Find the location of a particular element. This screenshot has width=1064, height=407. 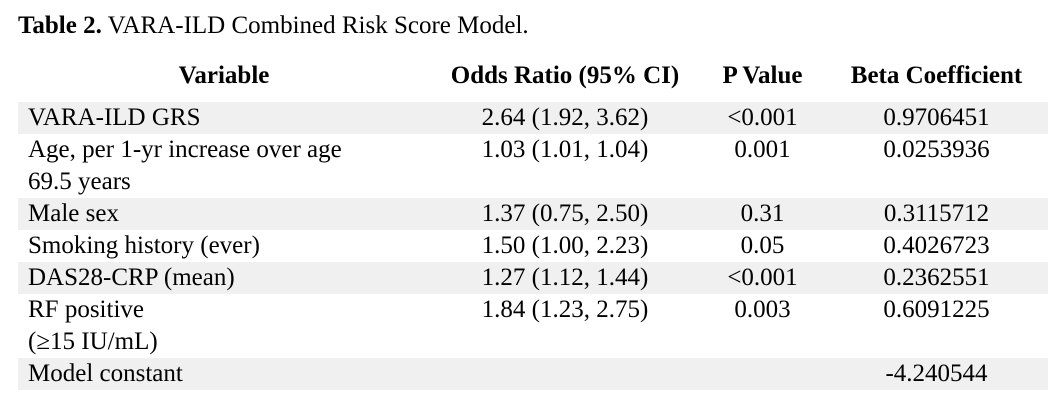

column-header-odds-ratio: Odds Ratio (95% CI) is located at coordinates (565, 75).